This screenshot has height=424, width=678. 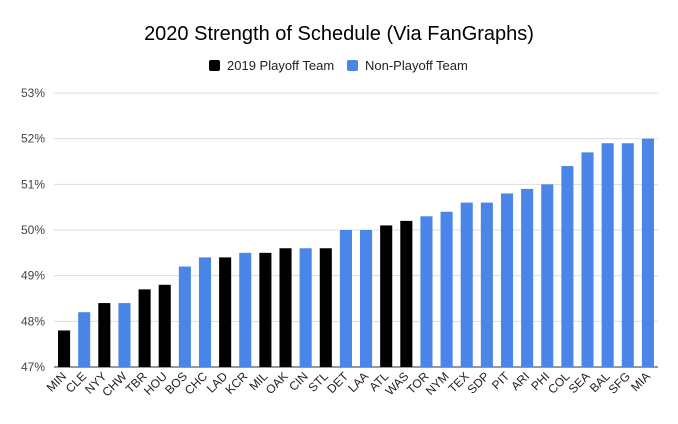 What do you see at coordinates (527, 277) in the screenshot?
I see `bar-ari` at bounding box center [527, 277].